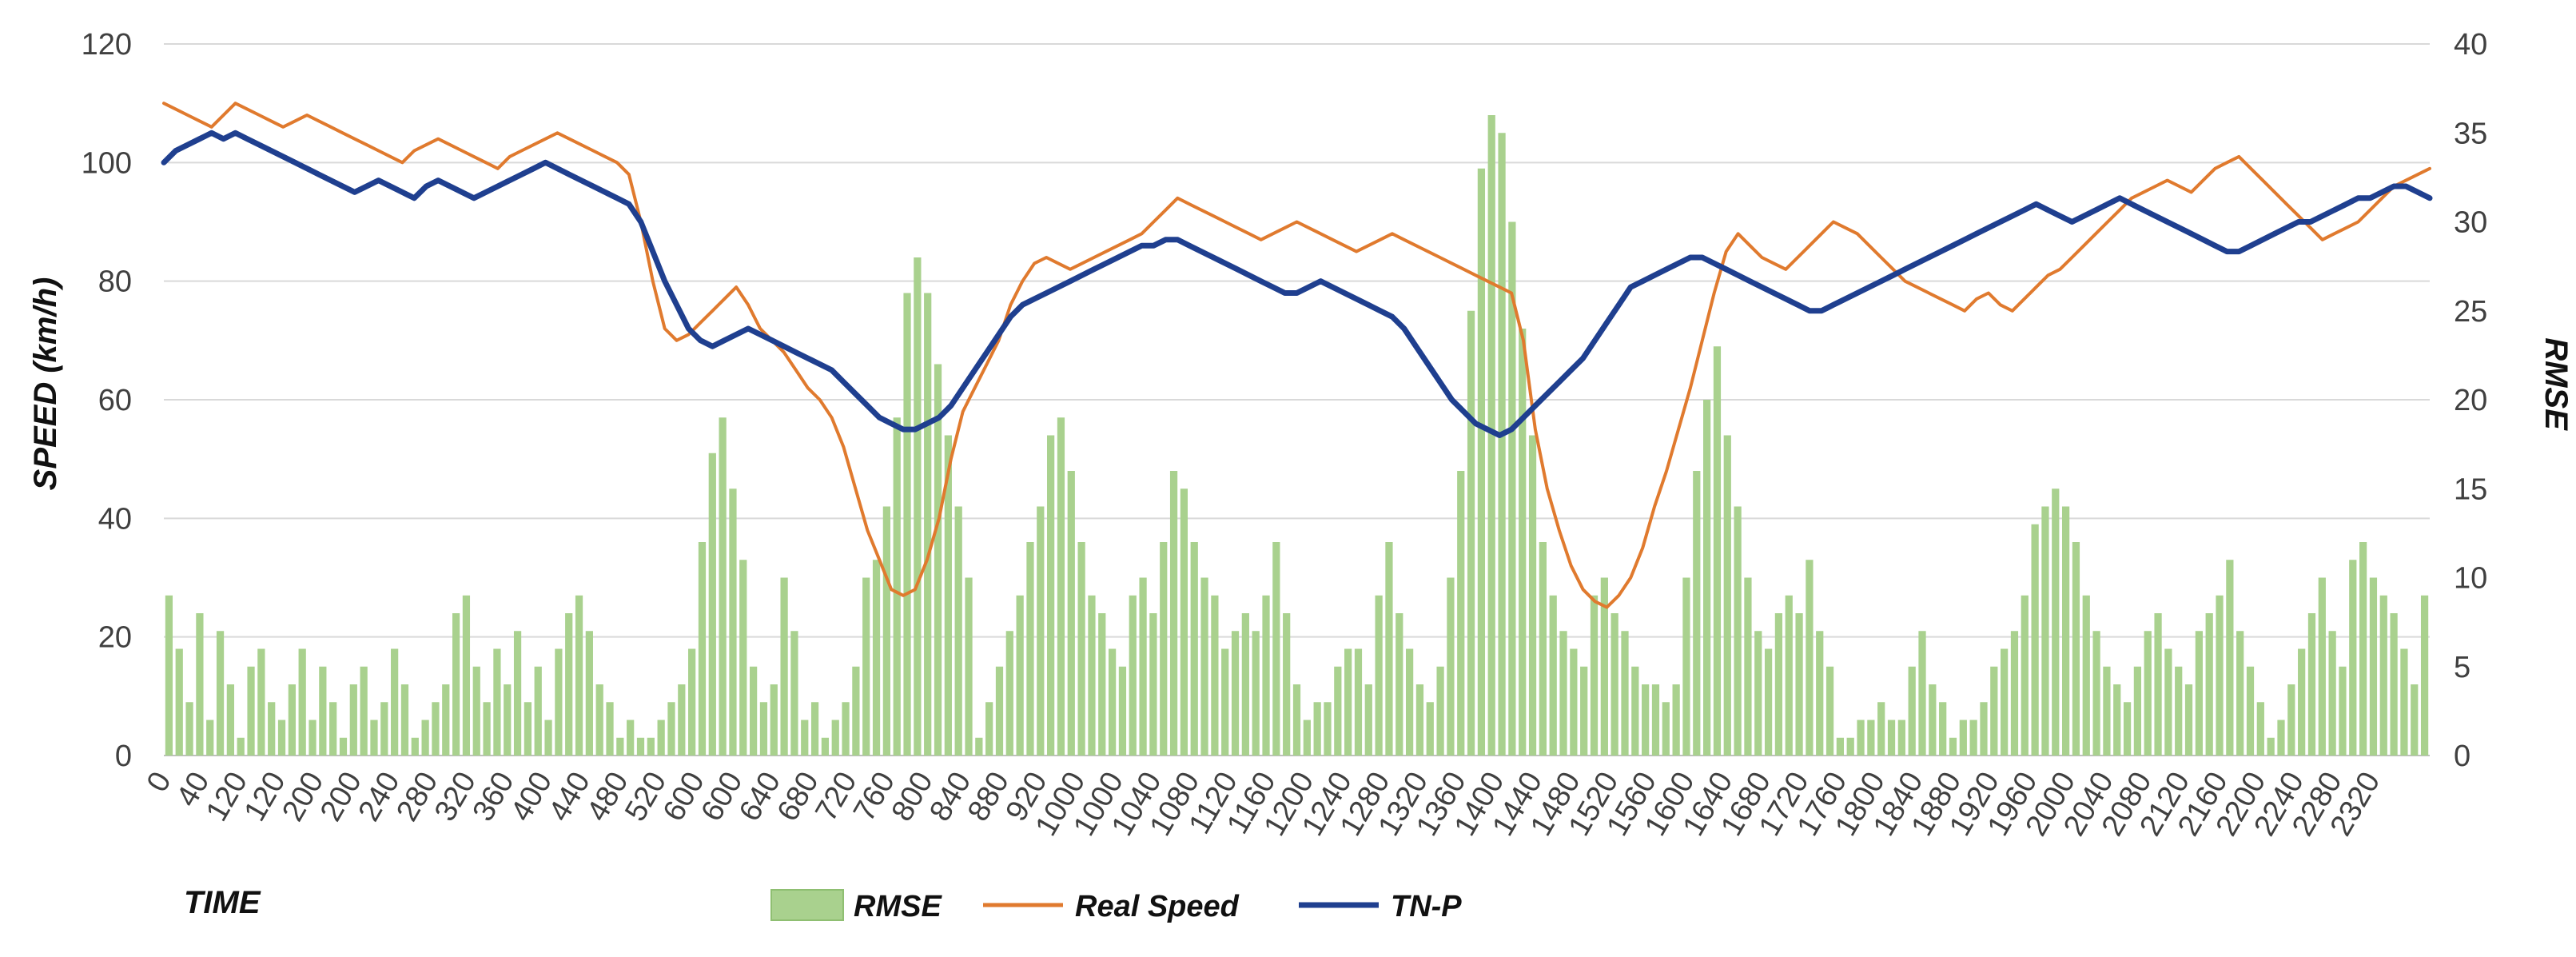 The height and width of the screenshot is (957, 2576). Describe the element at coordinates (107, 400) in the screenshot. I see `left-axis-ticks: 0 20 40 60 80 100 120` at that location.